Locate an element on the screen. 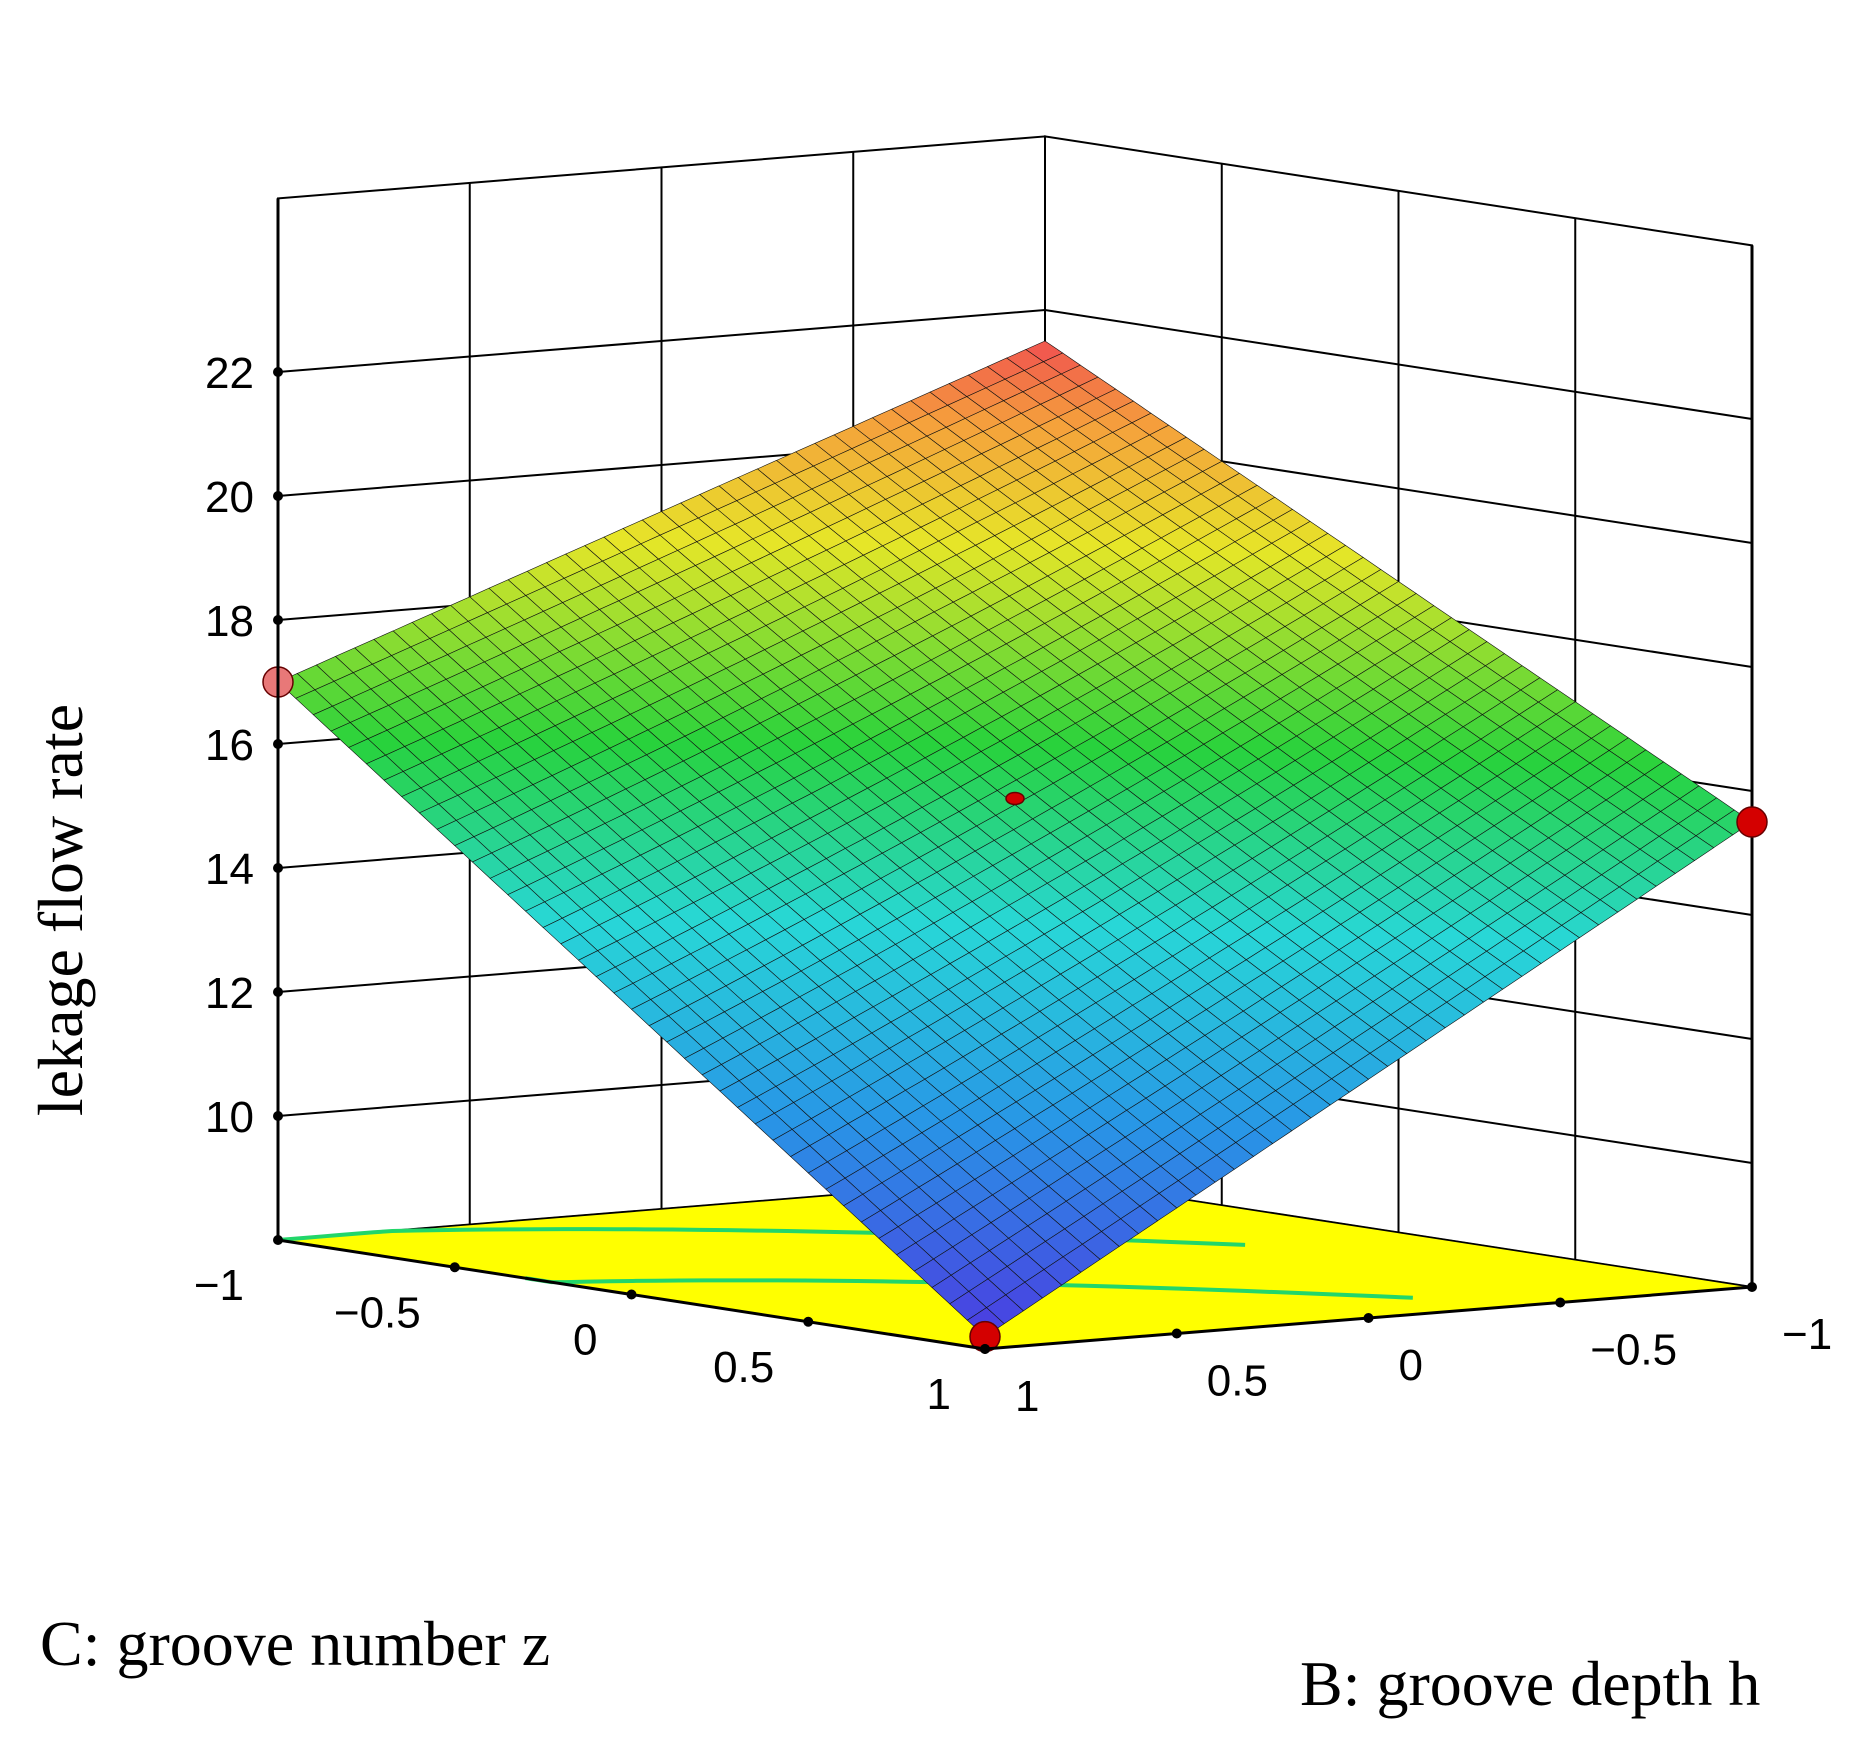 The height and width of the screenshot is (1761, 1863). c-tick-label: 0.5 is located at coordinates (743, 1367).